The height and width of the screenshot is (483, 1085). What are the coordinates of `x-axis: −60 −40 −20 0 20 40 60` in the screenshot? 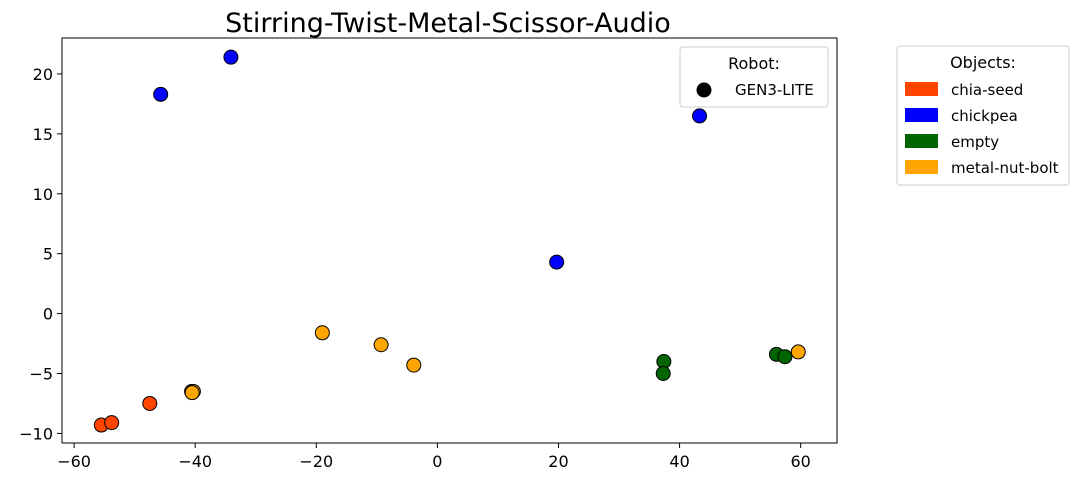 It's located at (434, 457).